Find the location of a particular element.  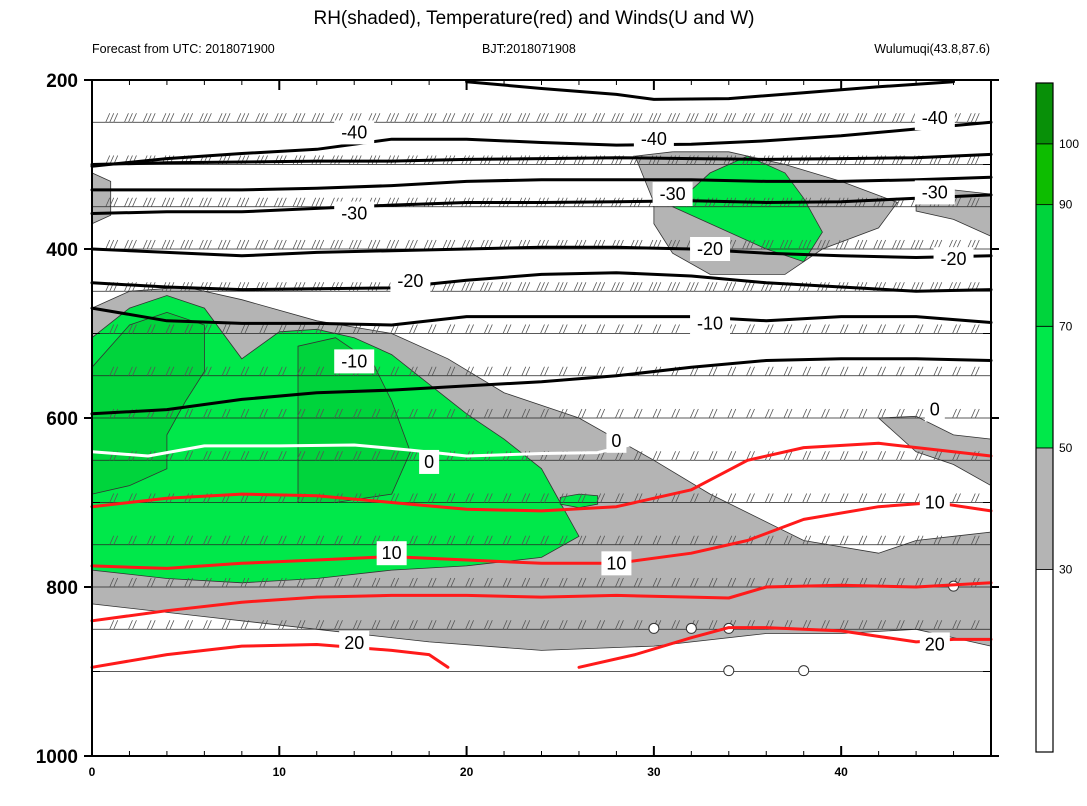

colorbar-label: 90 is located at coordinates (1066, 205).